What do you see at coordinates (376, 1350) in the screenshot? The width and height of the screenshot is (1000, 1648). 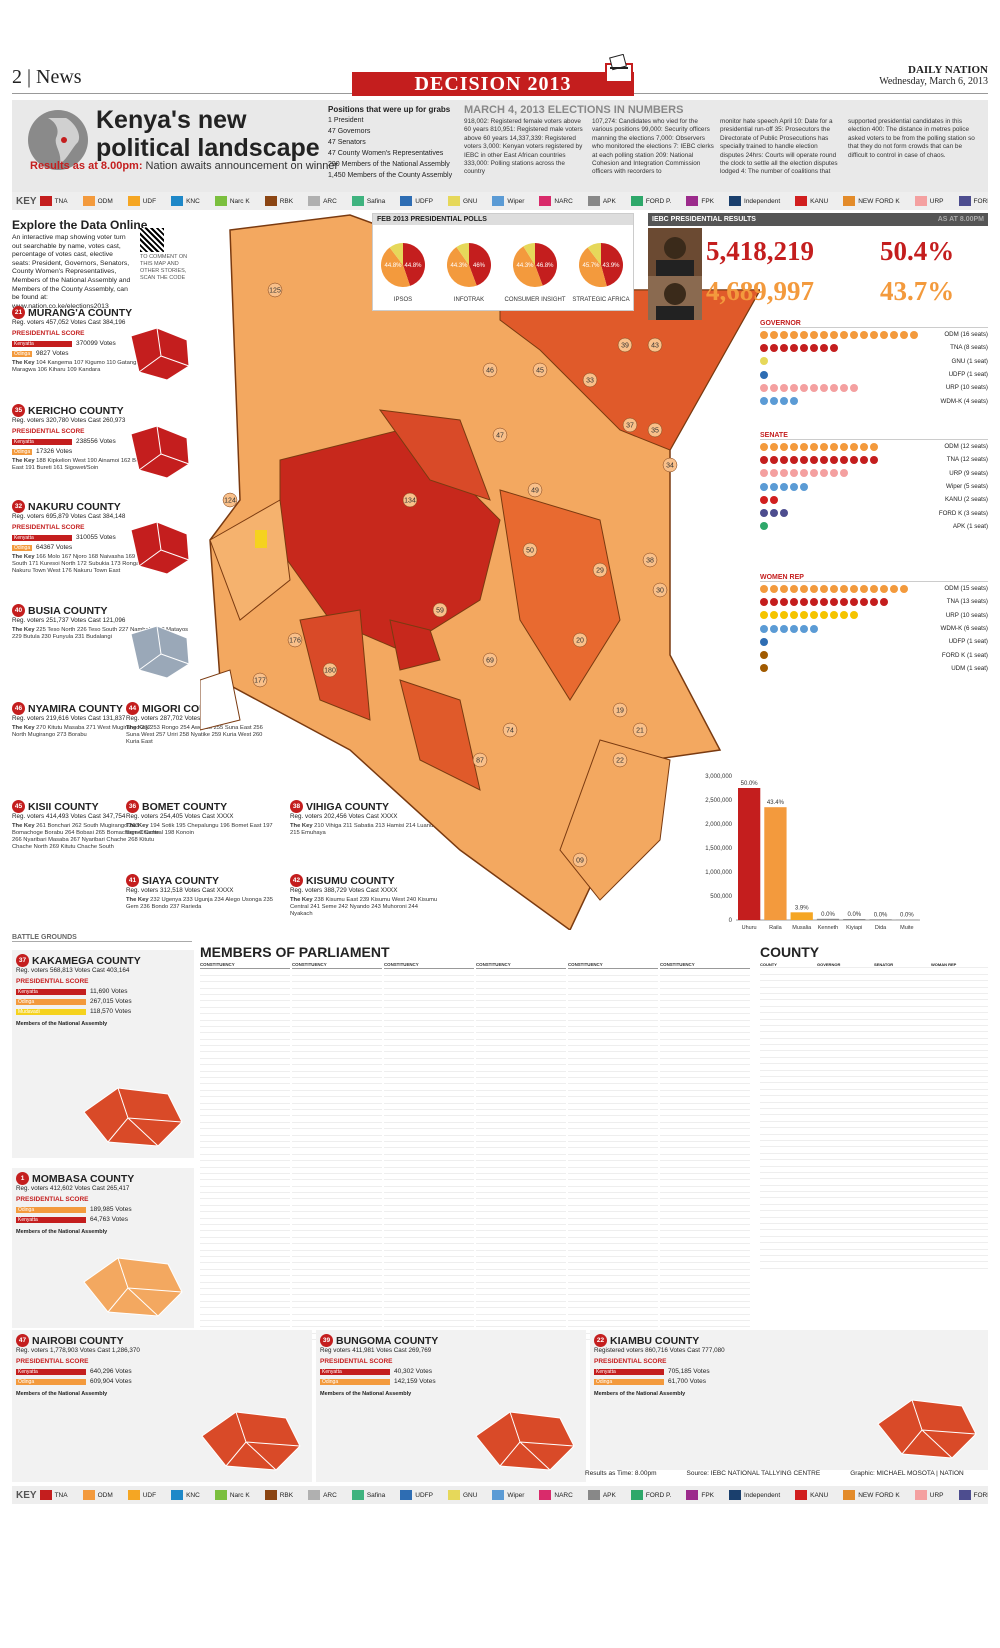 I see `county-meta: Reg voters 411,981 Votes Cast 269,769` at bounding box center [376, 1350].